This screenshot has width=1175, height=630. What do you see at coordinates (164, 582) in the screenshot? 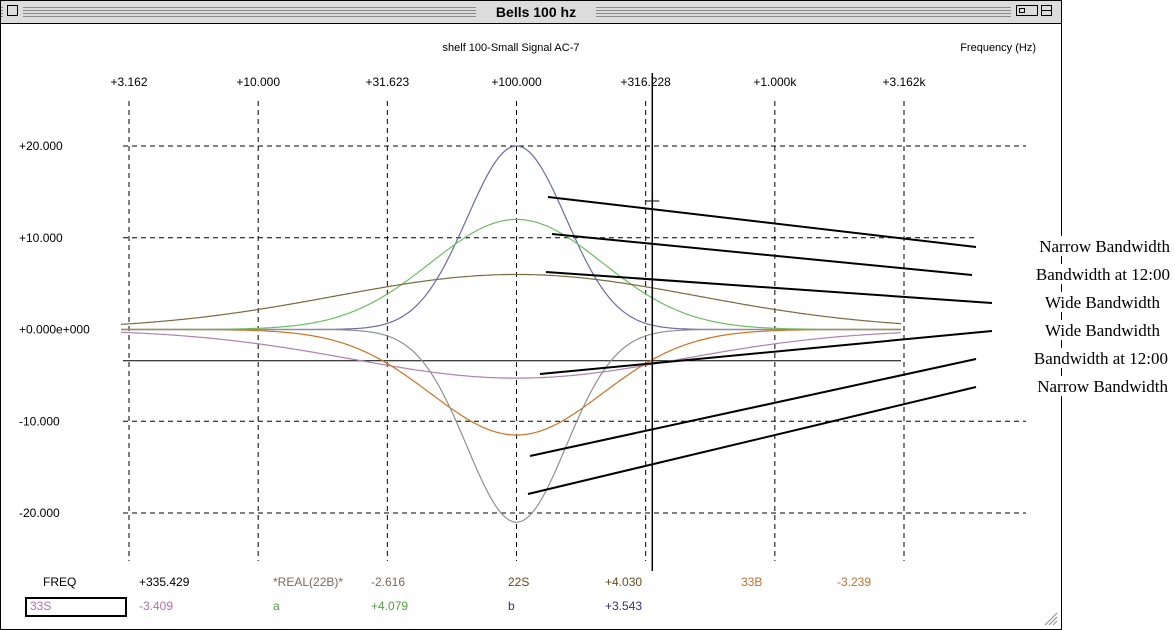
I see `readout-value: +335.429` at bounding box center [164, 582].